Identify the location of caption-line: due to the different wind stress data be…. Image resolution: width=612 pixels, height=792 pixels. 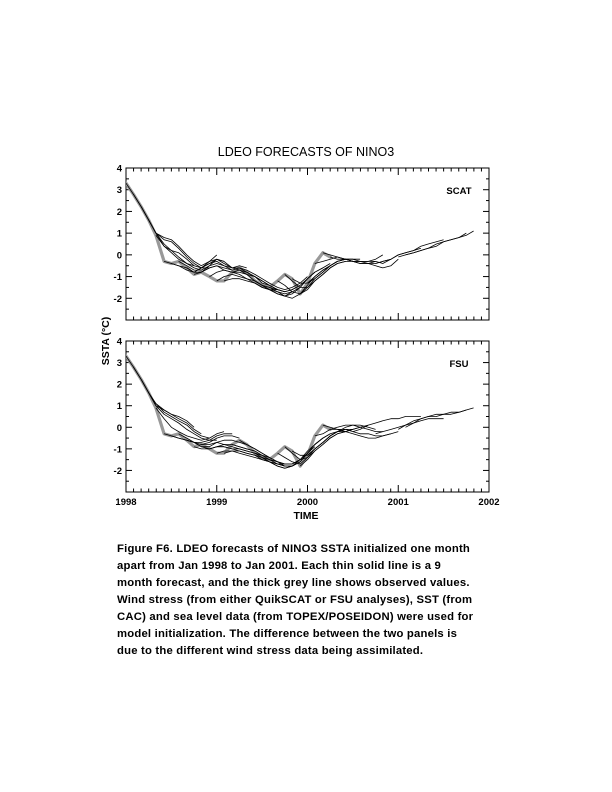
(270, 651).